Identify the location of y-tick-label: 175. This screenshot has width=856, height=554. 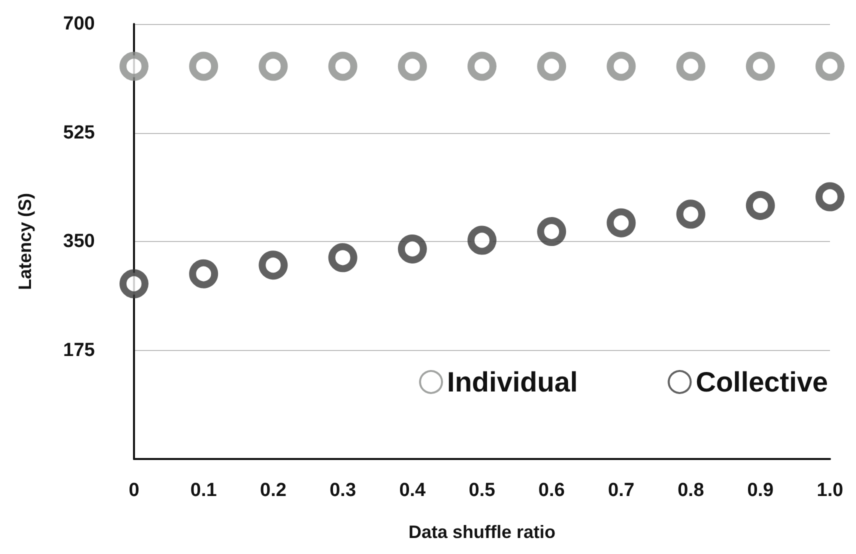
(79, 350).